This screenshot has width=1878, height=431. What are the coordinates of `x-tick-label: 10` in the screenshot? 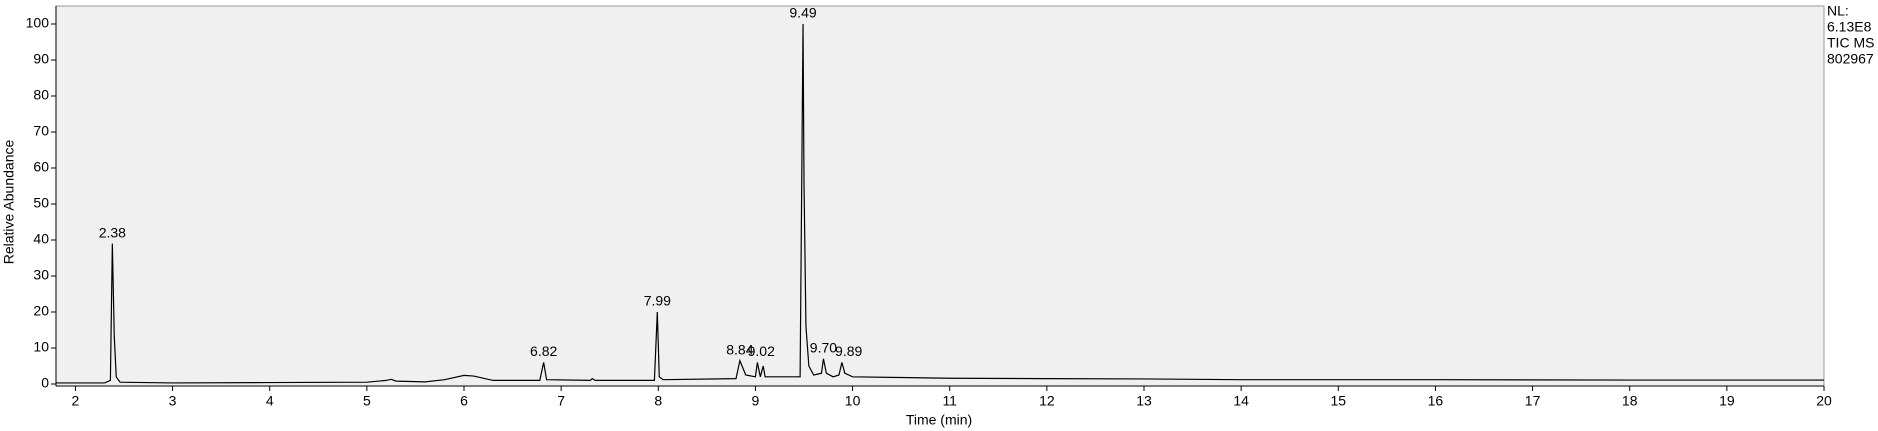 It's located at (853, 401).